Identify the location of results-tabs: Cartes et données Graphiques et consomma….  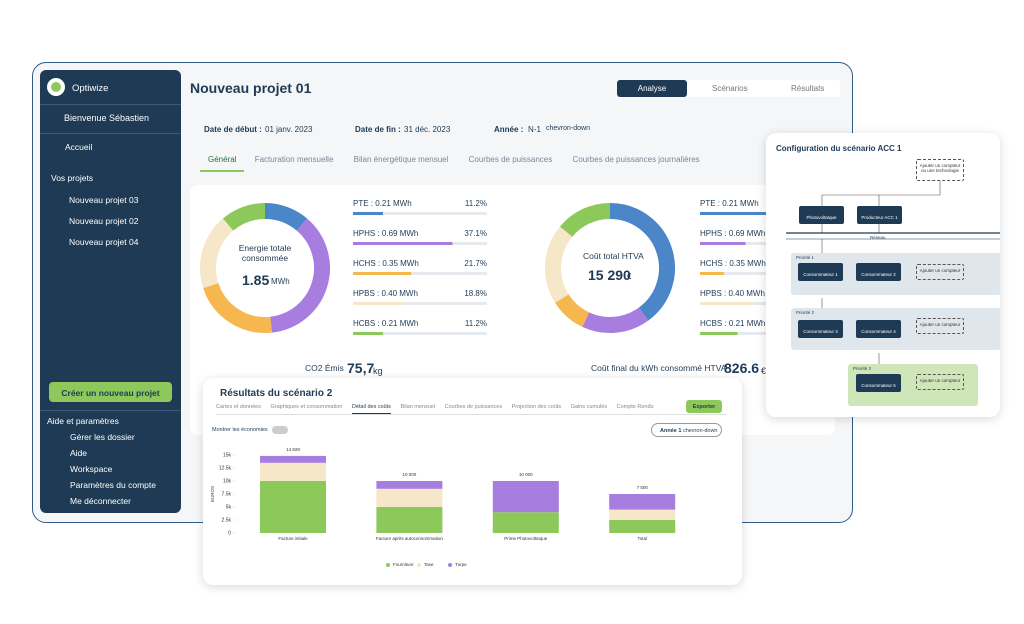
(471, 409).